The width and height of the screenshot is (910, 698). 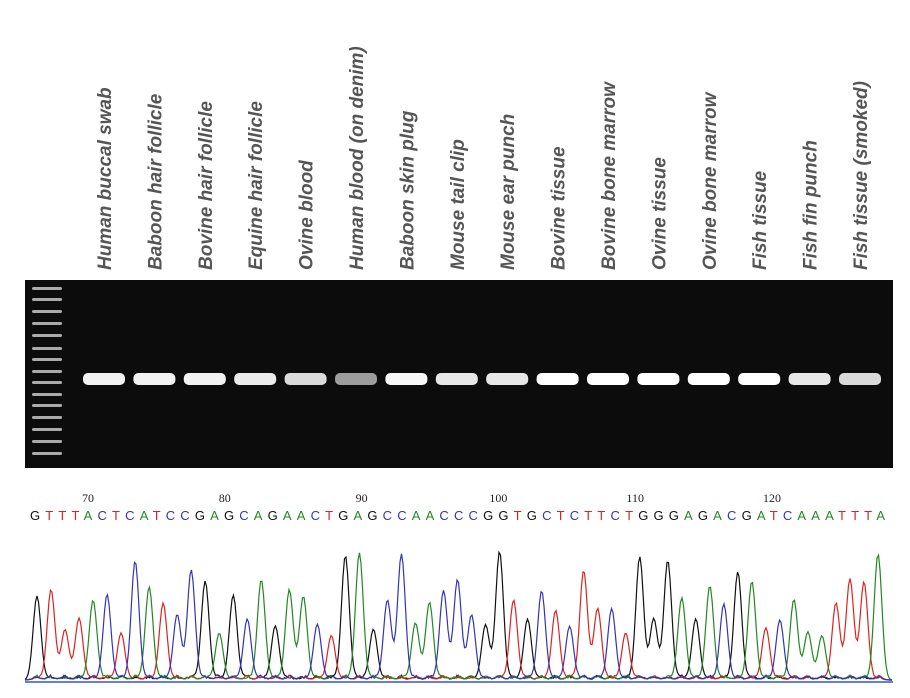 What do you see at coordinates (407, 190) in the screenshot?
I see `lane-label: Baboon skin plug` at bounding box center [407, 190].